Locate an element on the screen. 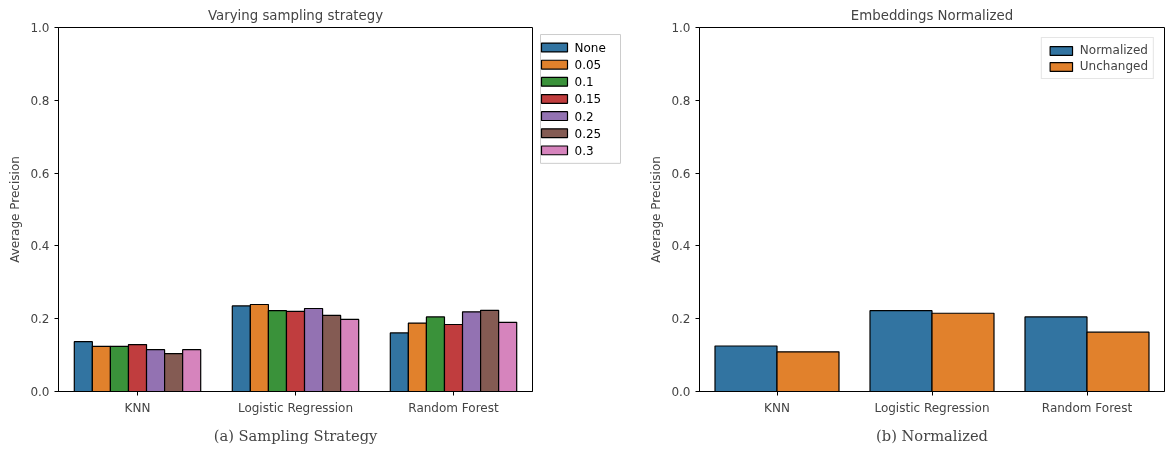 The height and width of the screenshot is (455, 1172). legend-label: 0.1 is located at coordinates (584, 82).